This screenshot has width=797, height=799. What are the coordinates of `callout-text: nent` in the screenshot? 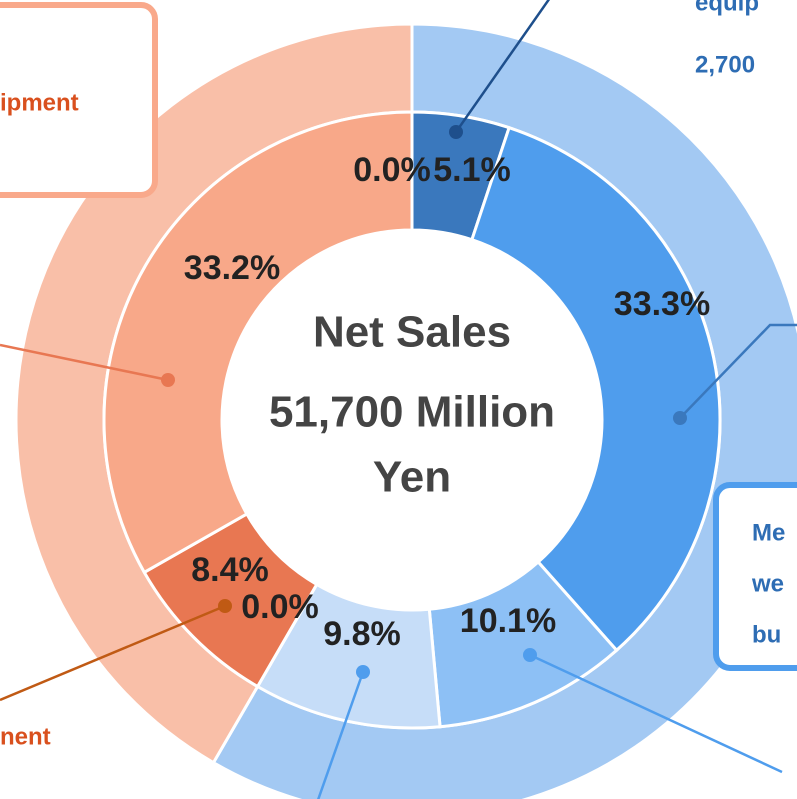 It's located at (25, 736).